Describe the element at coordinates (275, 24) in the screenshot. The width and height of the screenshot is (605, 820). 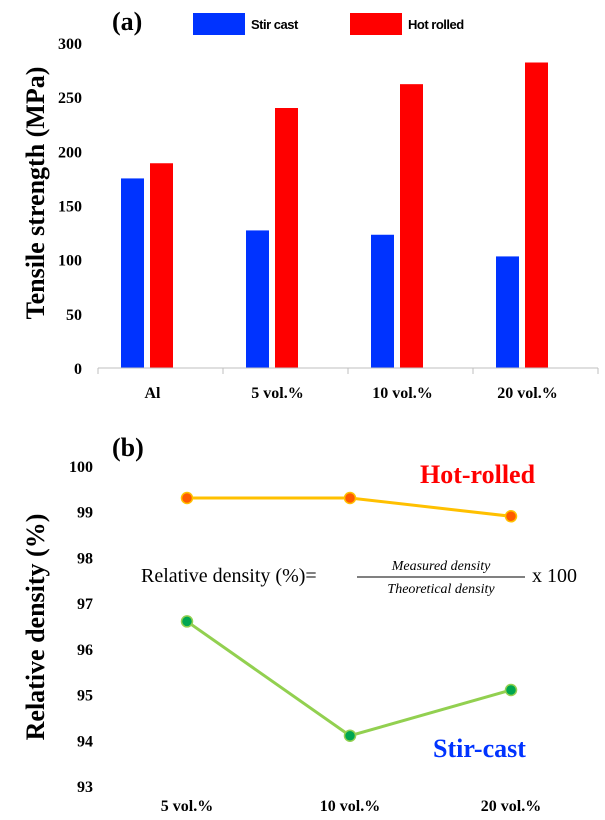
I see `legend-label-stir-cast: Stir cast` at that location.